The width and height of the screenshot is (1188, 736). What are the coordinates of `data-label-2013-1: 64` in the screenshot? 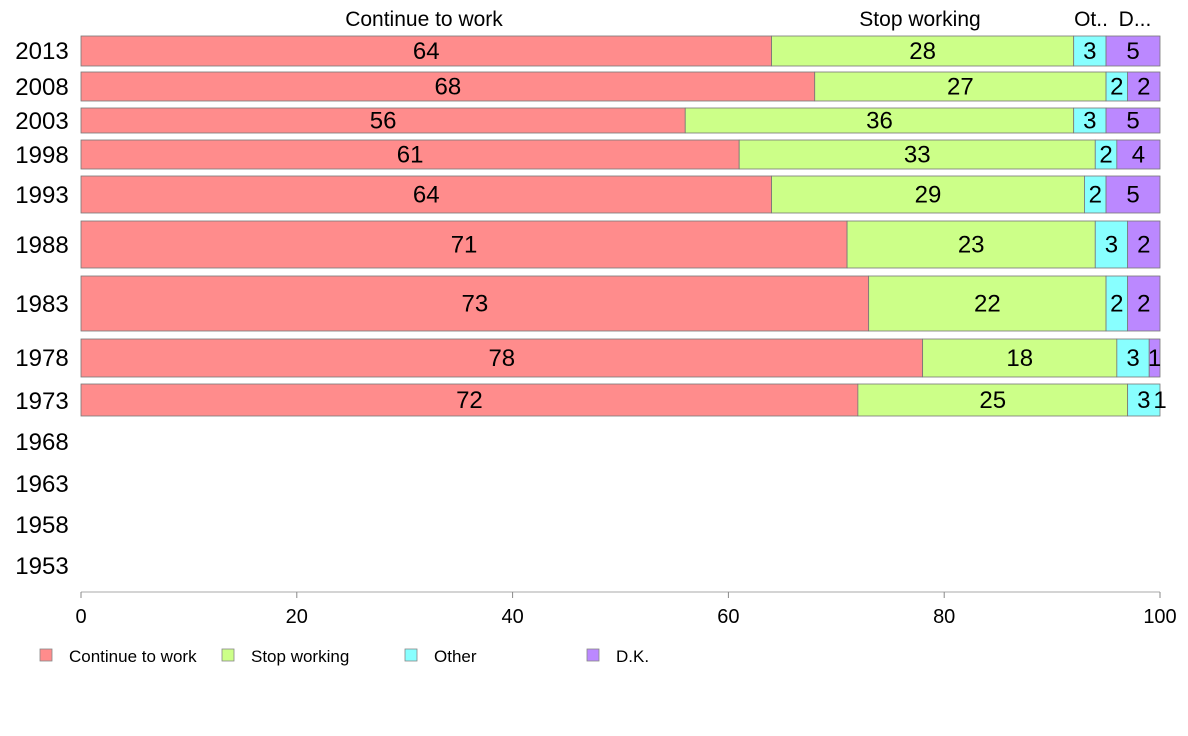 It's located at (426, 51).